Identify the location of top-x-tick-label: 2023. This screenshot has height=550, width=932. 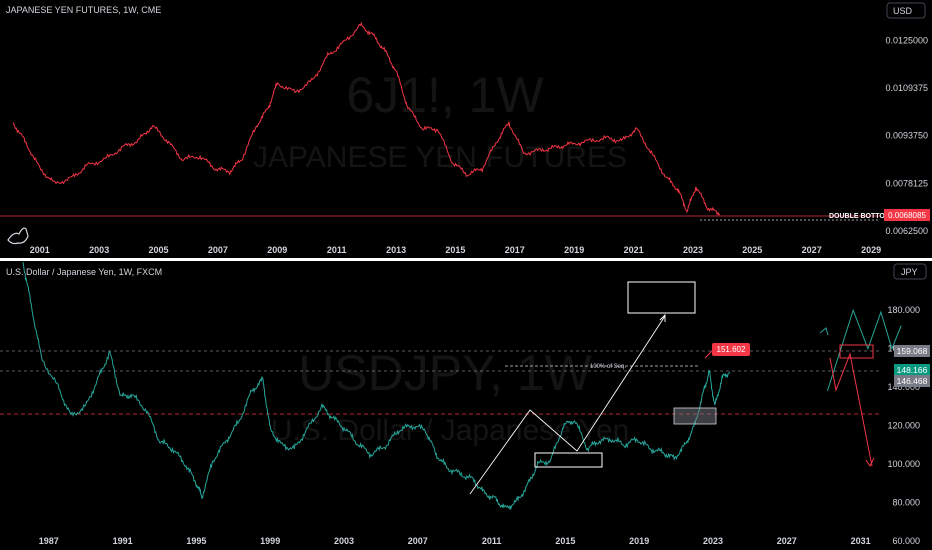
(693, 250).